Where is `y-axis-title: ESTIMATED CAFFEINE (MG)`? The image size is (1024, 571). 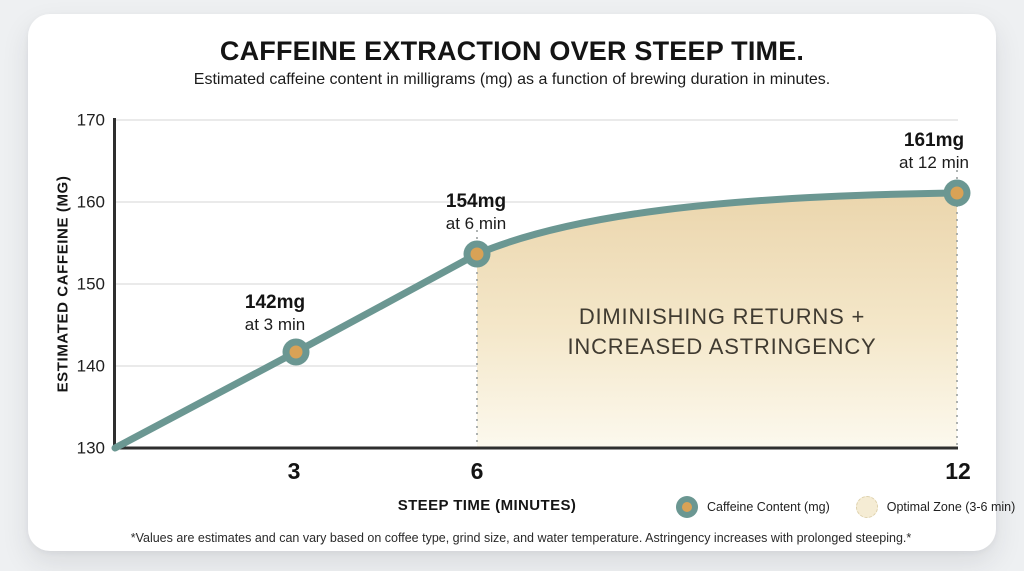
y-axis-title: ESTIMATED CAFFEINE (MG) is located at coordinates (63, 284).